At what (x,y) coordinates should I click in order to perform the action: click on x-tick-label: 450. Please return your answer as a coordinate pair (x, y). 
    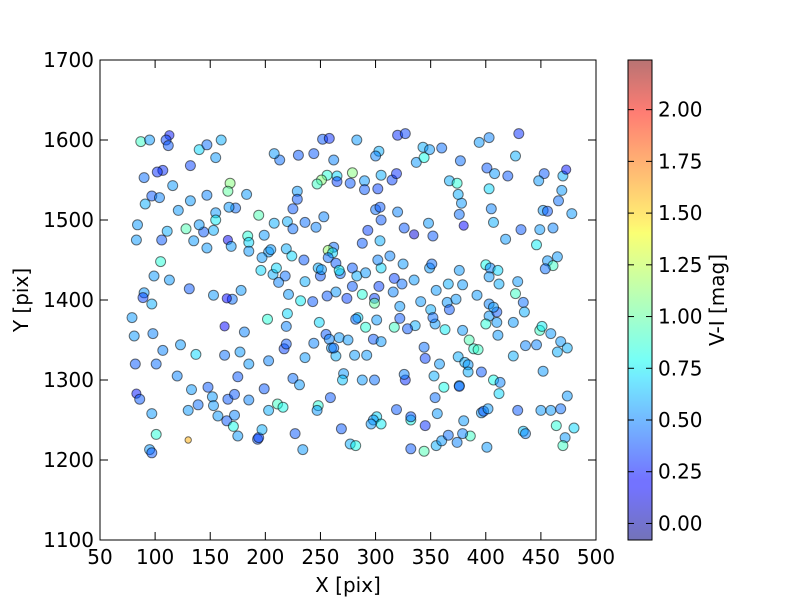
    Looking at the image, I should click on (541, 557).